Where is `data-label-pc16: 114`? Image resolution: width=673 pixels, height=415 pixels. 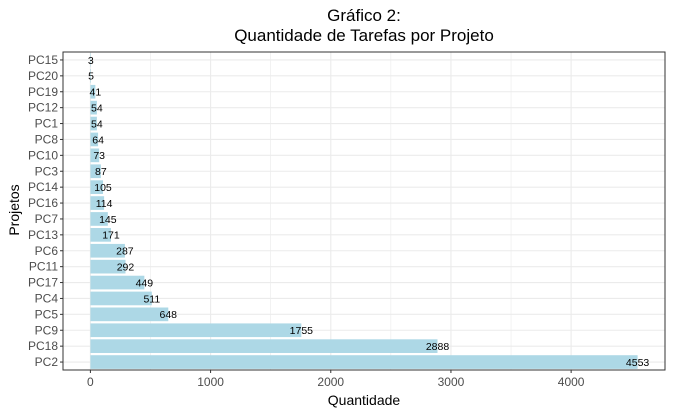
data-label-pc16: 114 is located at coordinates (104, 204).